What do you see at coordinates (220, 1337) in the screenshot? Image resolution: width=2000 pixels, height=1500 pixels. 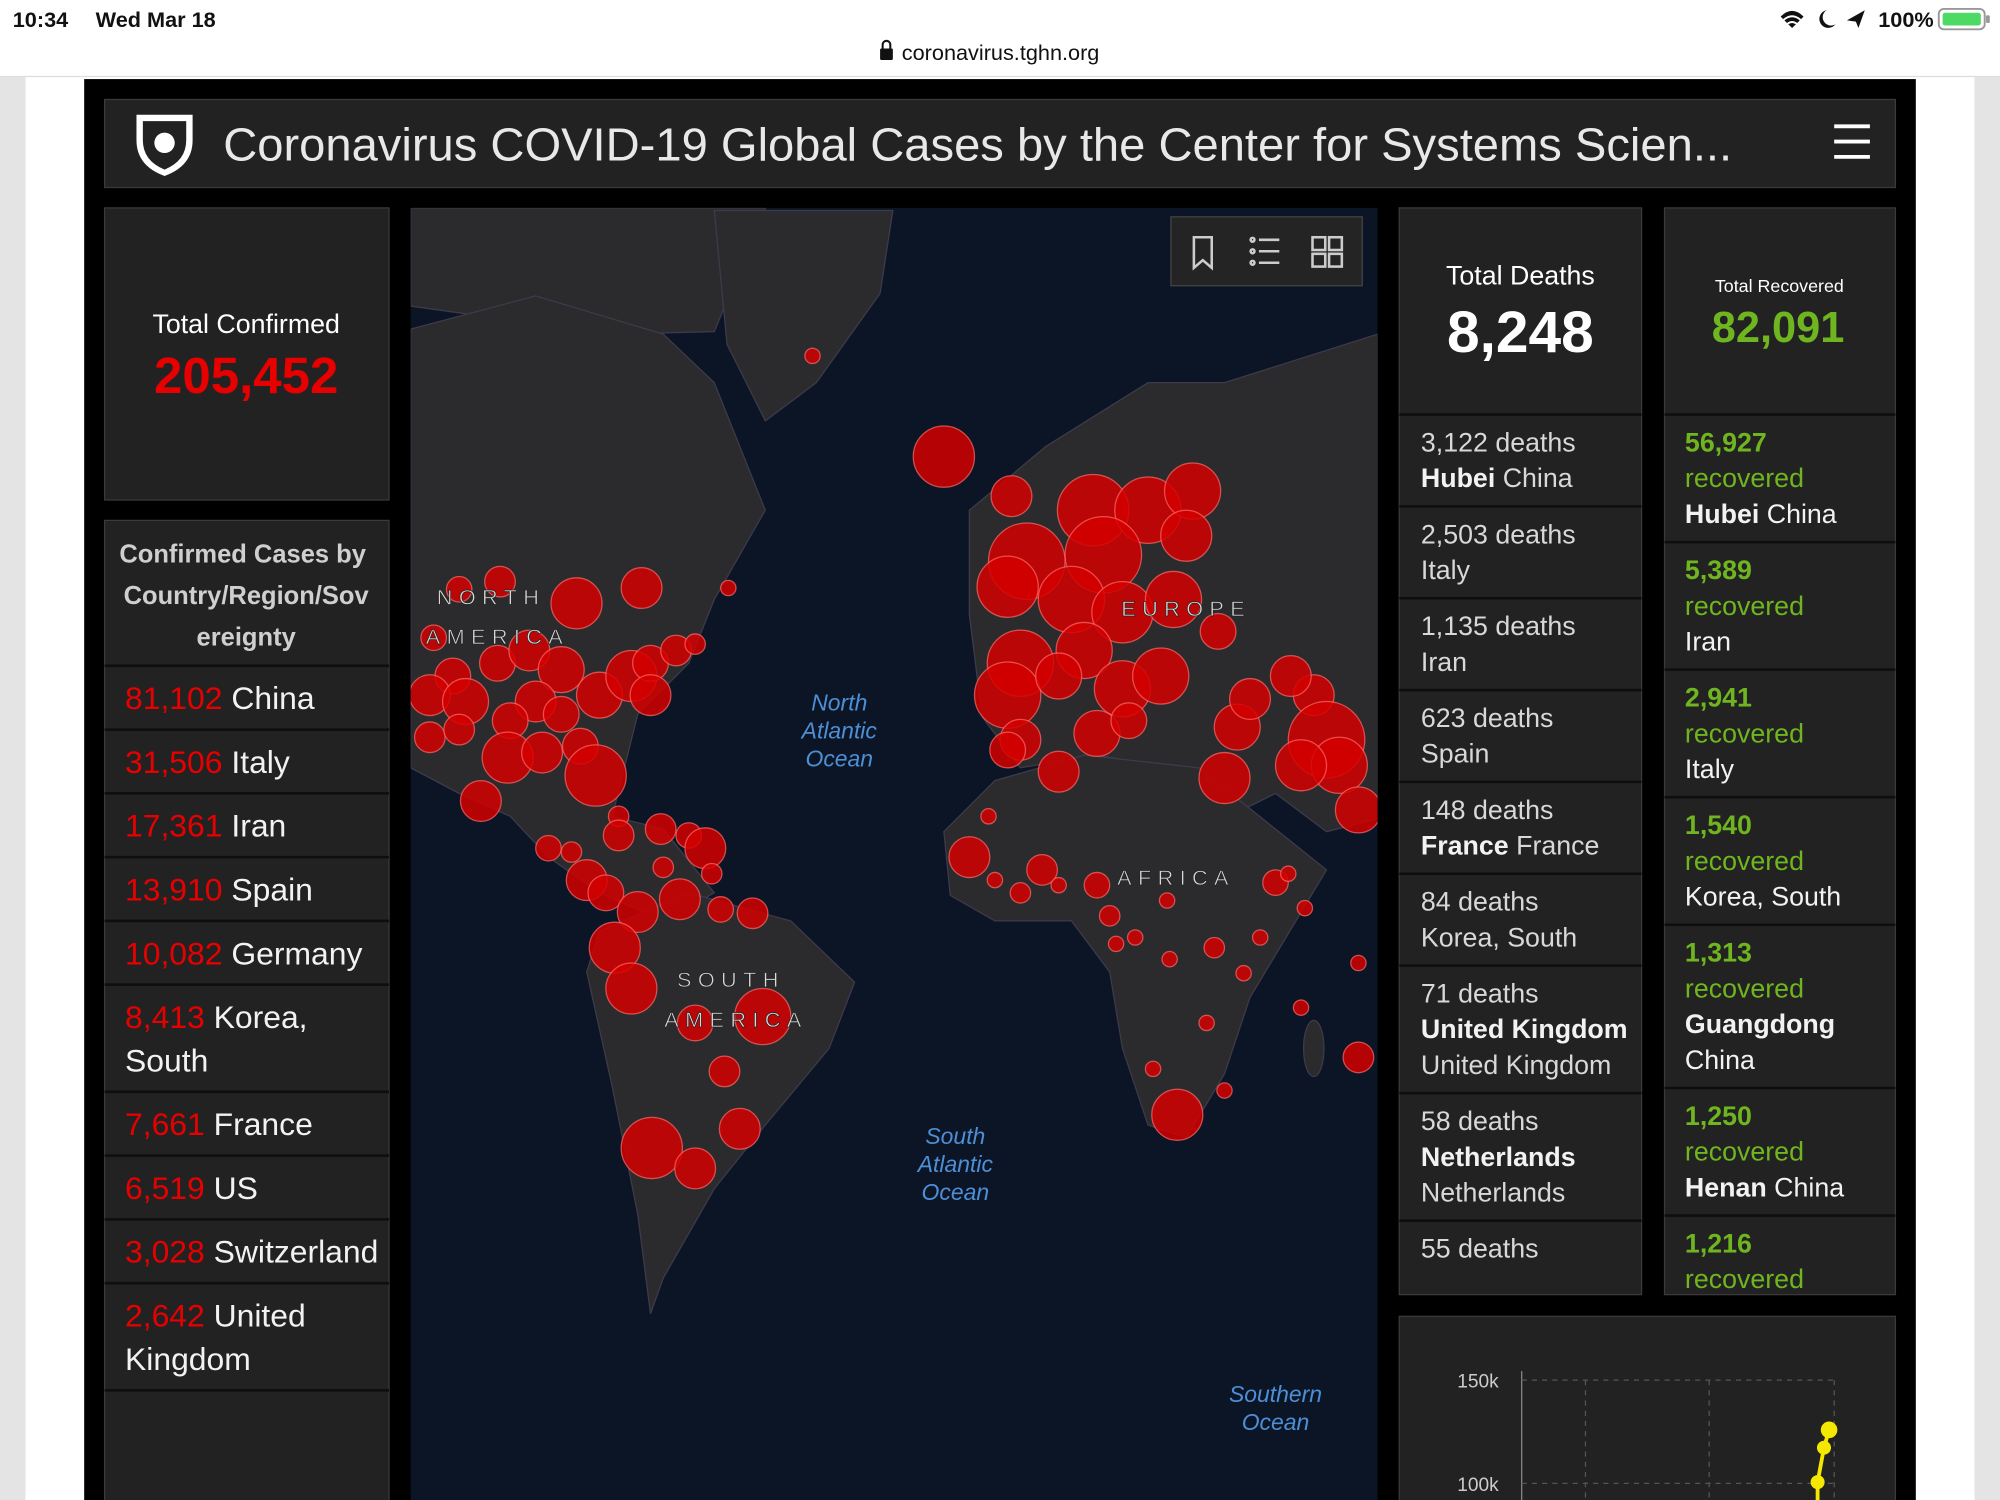 I see `place-name: United Kingdom` at bounding box center [220, 1337].